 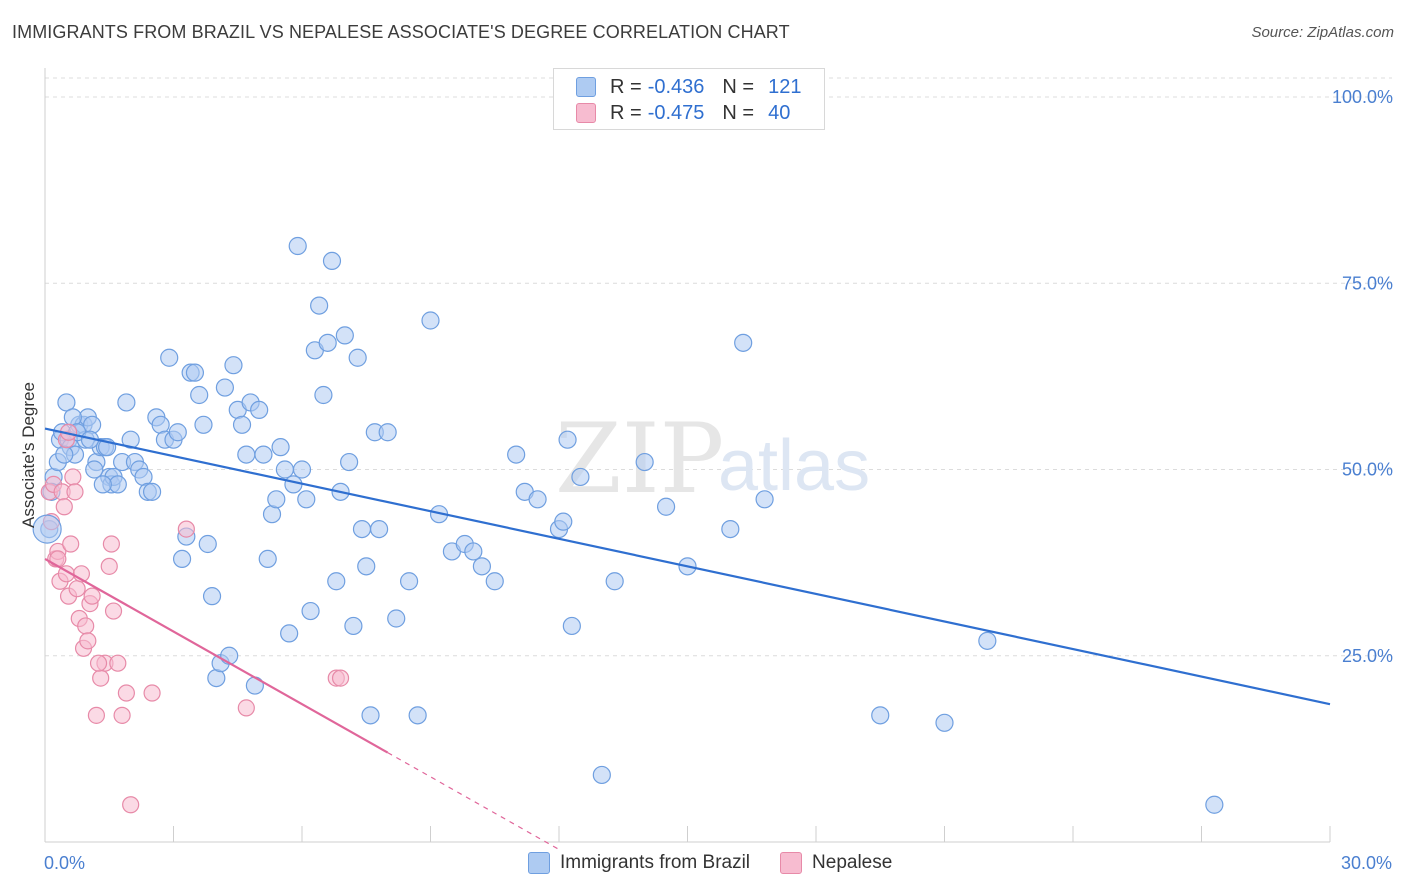 I want to click on legend-r-value: -0.475, so click(x=676, y=112).